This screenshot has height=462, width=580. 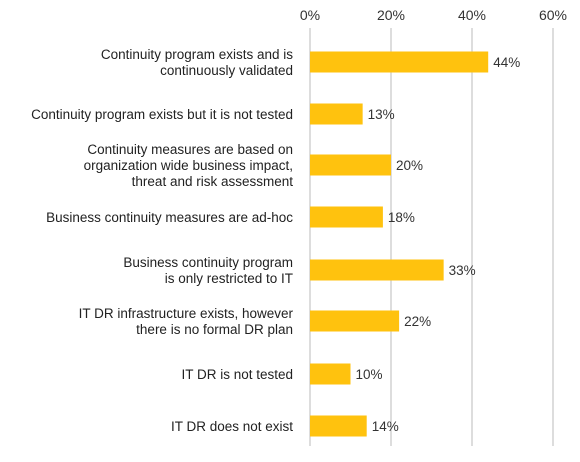 I want to click on category-label-line: there is no formal DR plan, so click(x=214, y=329).